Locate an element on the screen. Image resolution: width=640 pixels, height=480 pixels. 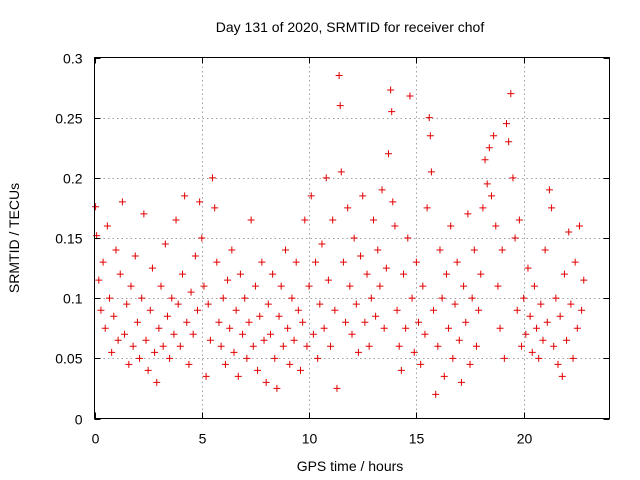
y-tick-label: 0.05 is located at coordinates (68, 359).